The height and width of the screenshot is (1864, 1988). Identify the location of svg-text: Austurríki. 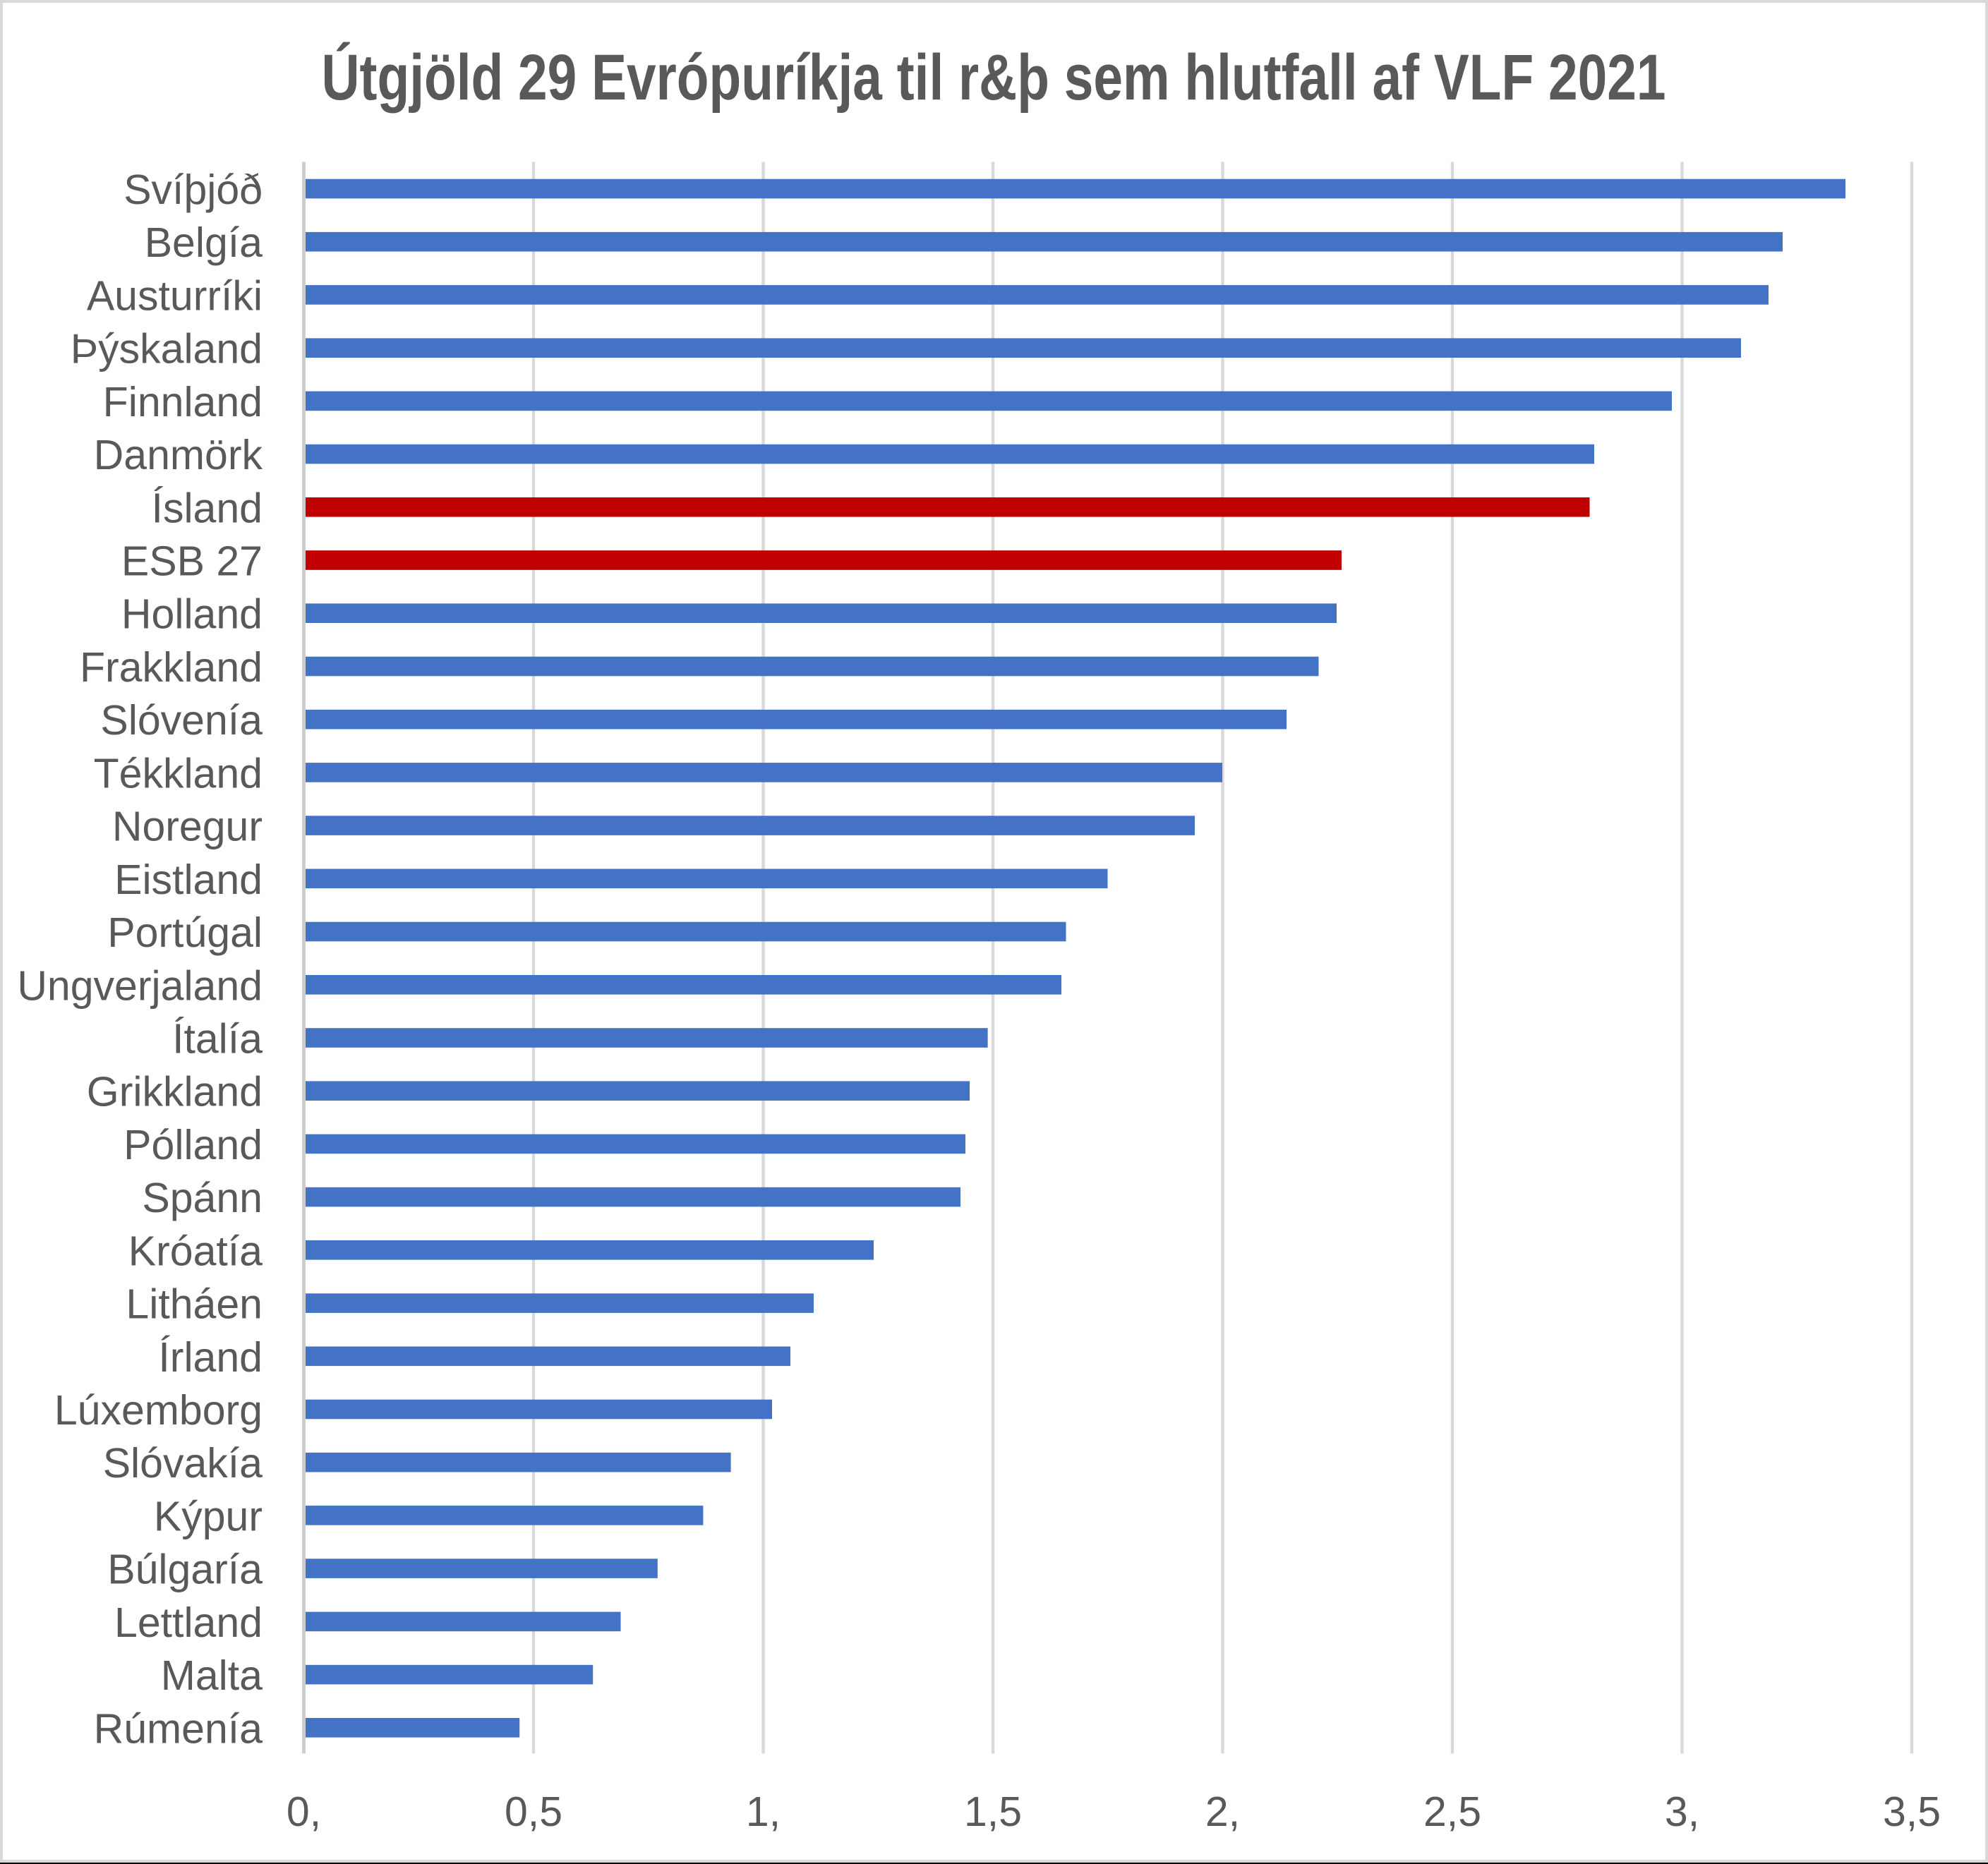
(175, 296).